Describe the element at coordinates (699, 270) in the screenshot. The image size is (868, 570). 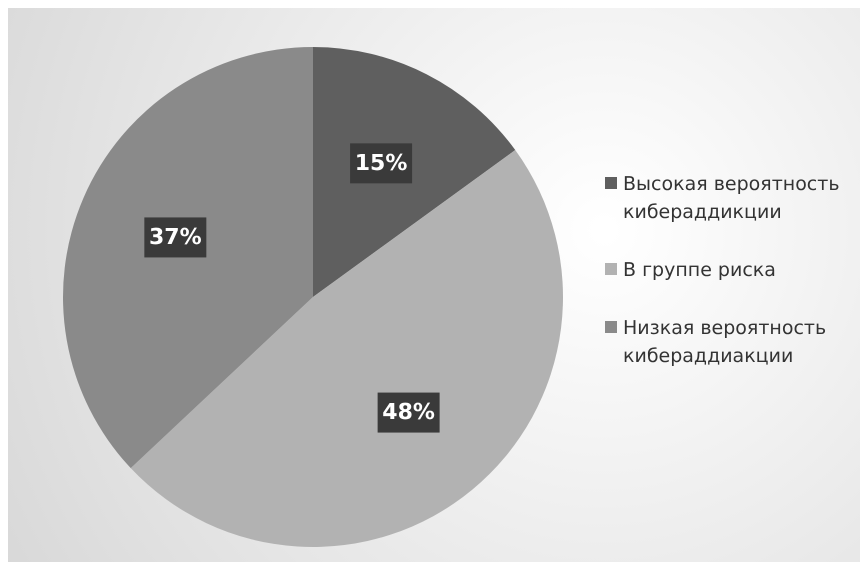
I see `legend-label: В группе риска` at that location.